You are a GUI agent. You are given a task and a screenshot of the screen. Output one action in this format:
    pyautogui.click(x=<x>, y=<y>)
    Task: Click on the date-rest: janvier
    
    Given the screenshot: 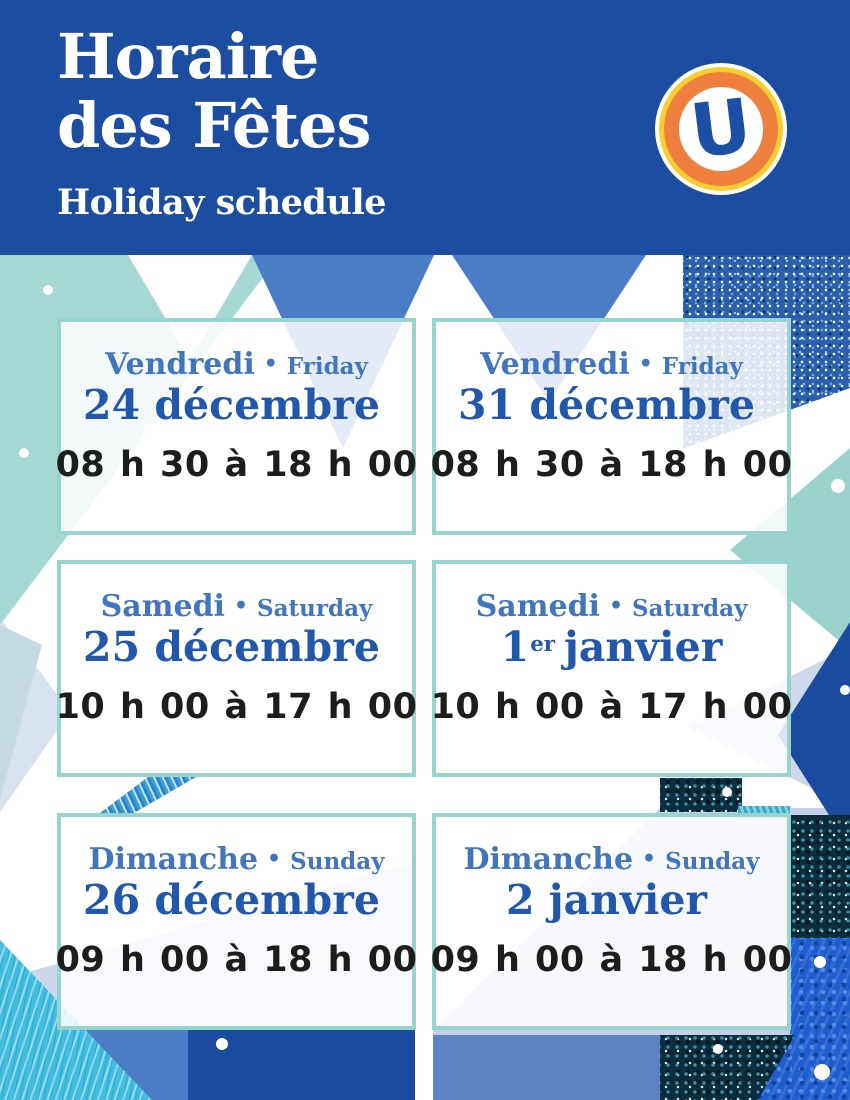 What is the action you would take?
    pyautogui.click(x=643, y=647)
    